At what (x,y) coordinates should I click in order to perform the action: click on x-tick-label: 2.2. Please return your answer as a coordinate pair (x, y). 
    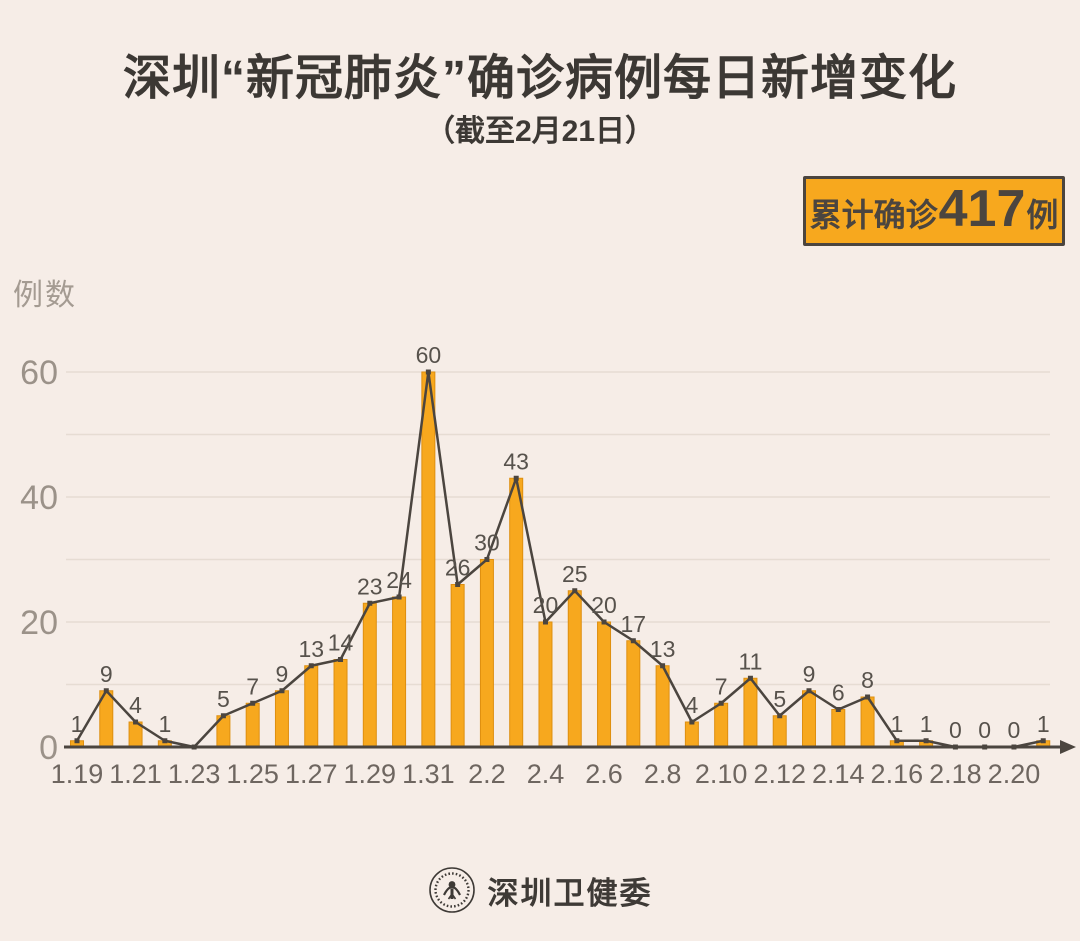
    Looking at the image, I should click on (487, 774).